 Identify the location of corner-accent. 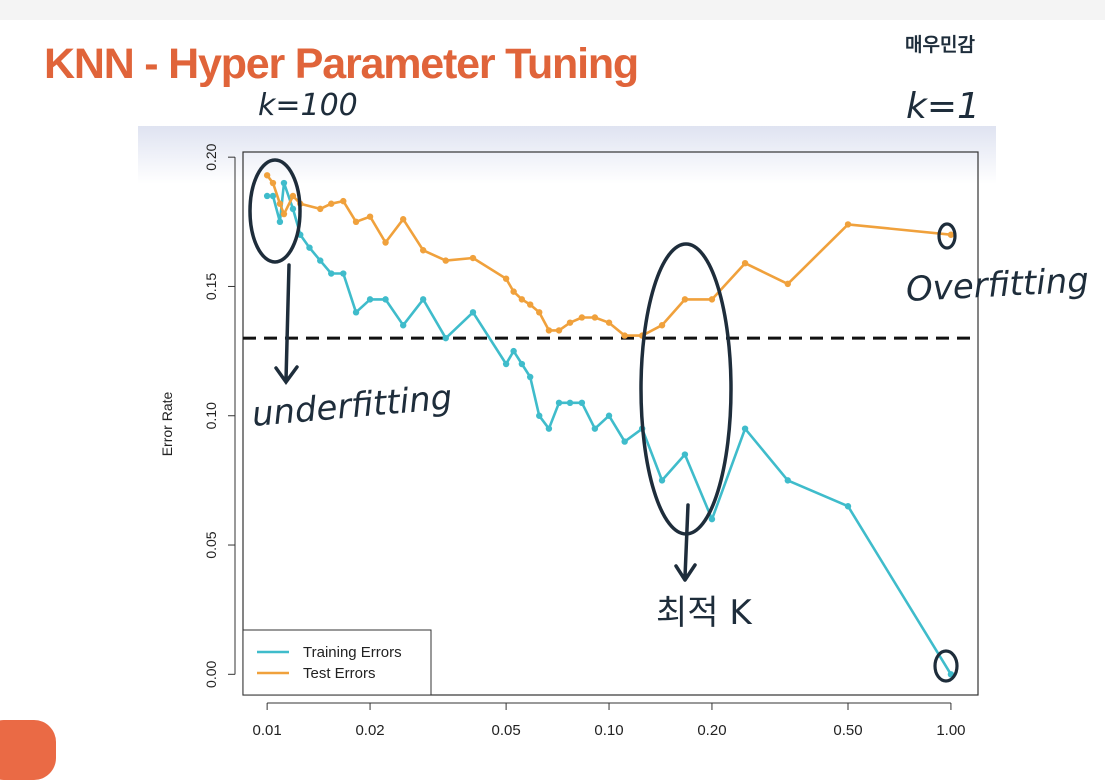
(28, 750).